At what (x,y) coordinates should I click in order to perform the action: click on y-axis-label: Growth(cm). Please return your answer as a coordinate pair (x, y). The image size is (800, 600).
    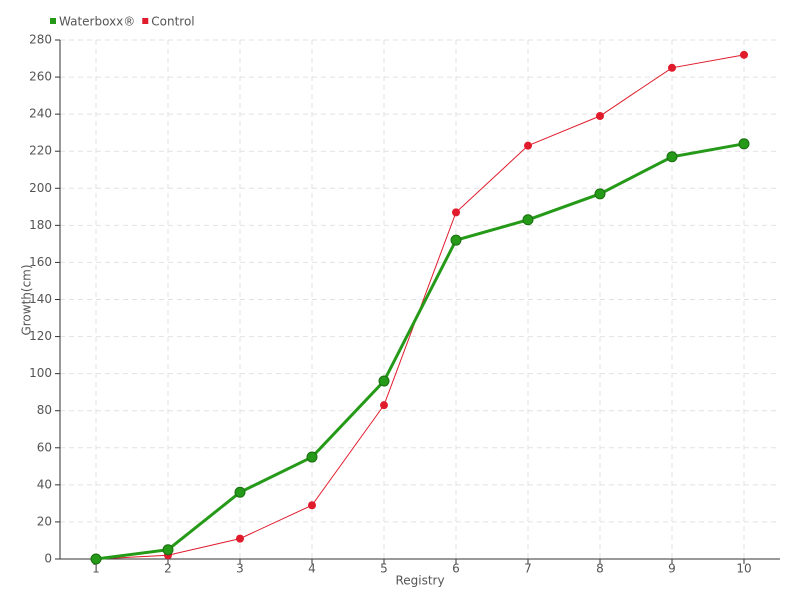
    Looking at the image, I should click on (27, 299).